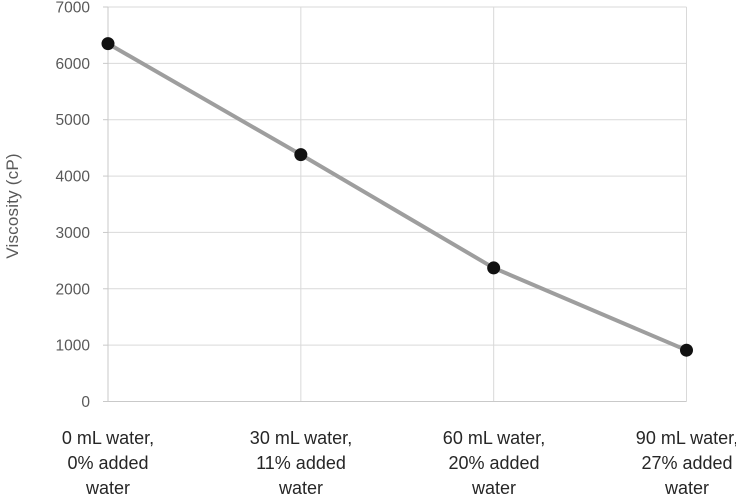 The image size is (736, 496). What do you see at coordinates (301, 462) in the screenshot?
I see `x-axis-category-label-2: 30 mL water, 11% added water` at bounding box center [301, 462].